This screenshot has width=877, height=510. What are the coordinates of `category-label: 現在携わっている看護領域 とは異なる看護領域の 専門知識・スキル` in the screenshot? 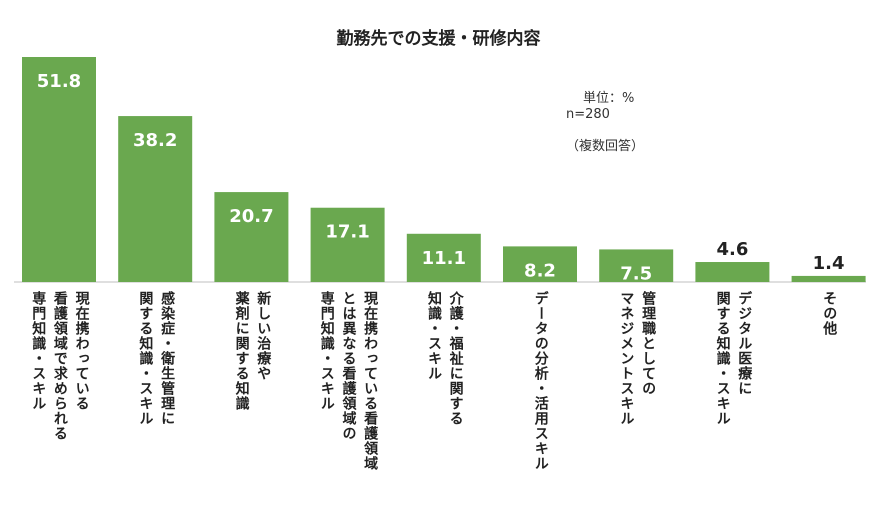 It's located at (348, 381).